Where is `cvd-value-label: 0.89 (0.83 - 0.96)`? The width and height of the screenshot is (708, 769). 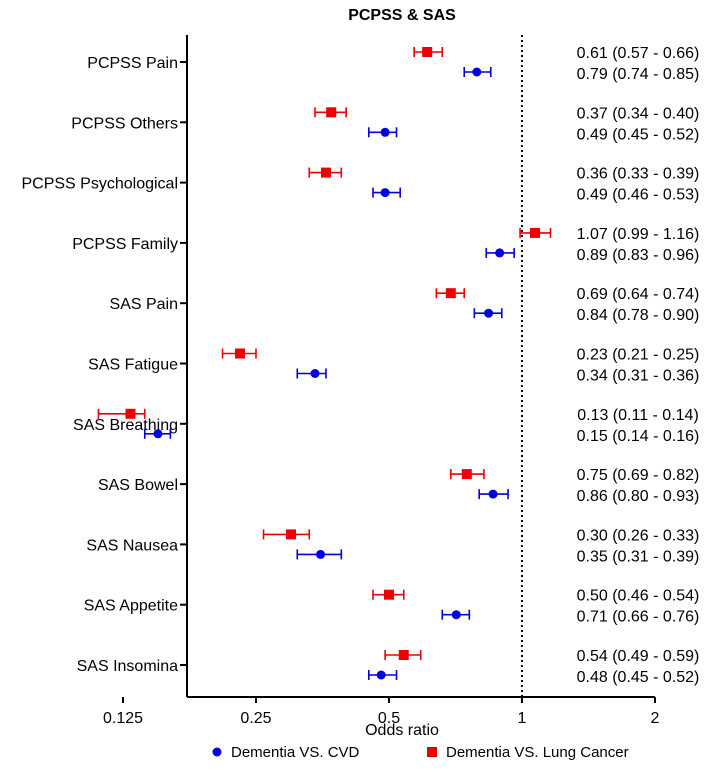 cvd-value-label: 0.89 (0.83 - 0.96) is located at coordinates (638, 255).